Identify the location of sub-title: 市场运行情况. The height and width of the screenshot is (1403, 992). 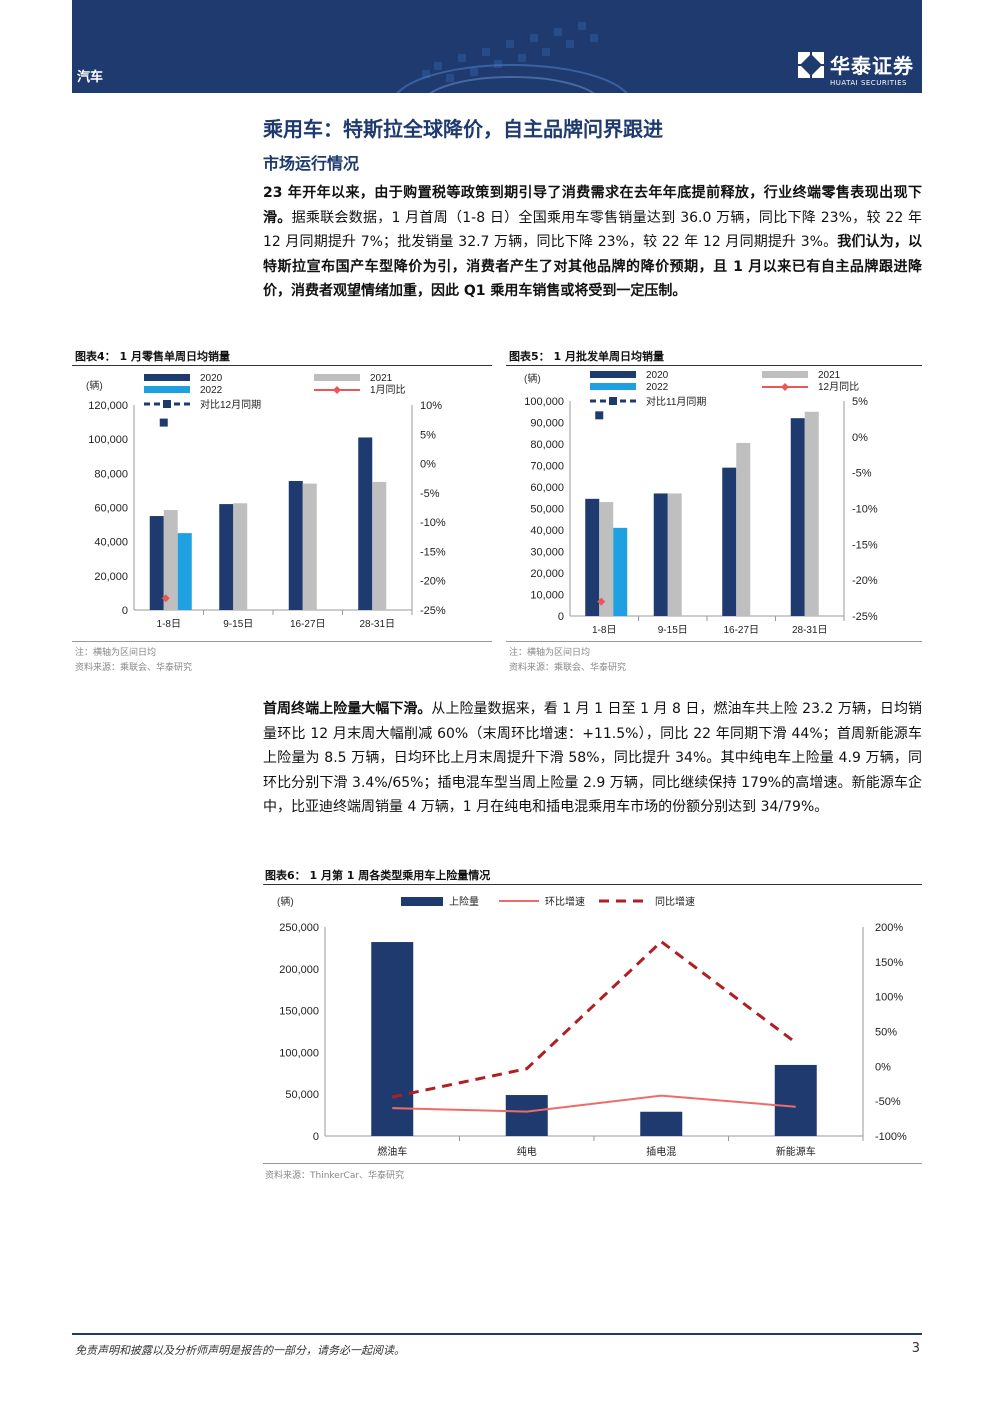
(311, 163).